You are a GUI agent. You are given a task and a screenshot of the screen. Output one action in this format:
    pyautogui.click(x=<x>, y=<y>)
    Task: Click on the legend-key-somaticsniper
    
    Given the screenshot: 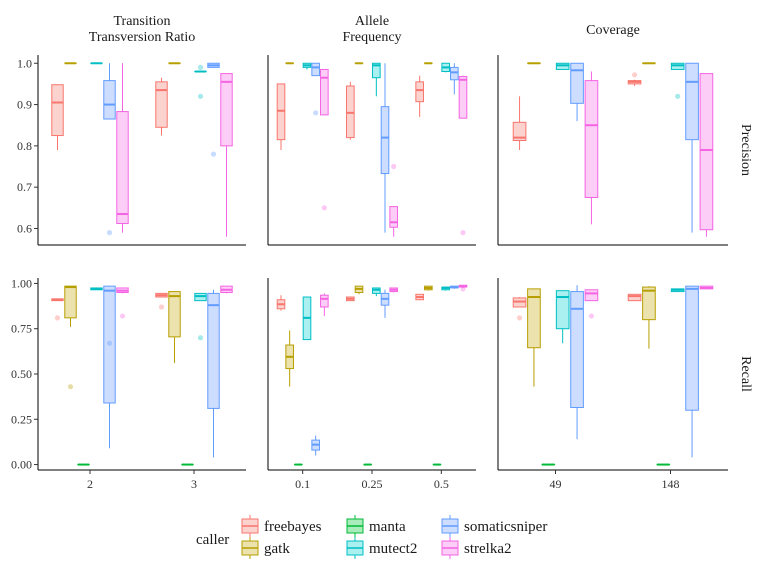 What is the action you would take?
    pyautogui.click(x=450, y=526)
    